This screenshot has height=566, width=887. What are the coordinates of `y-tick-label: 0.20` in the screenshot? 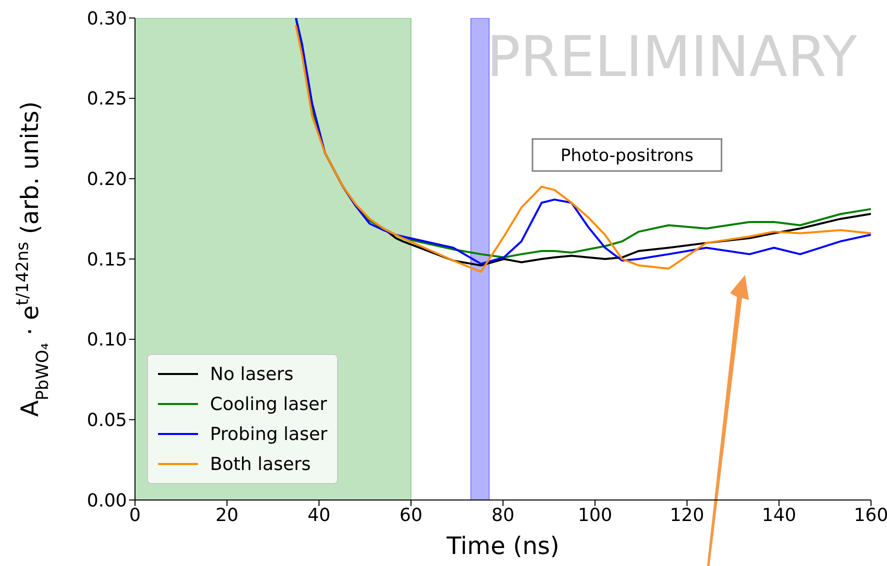 It's located at (106, 179).